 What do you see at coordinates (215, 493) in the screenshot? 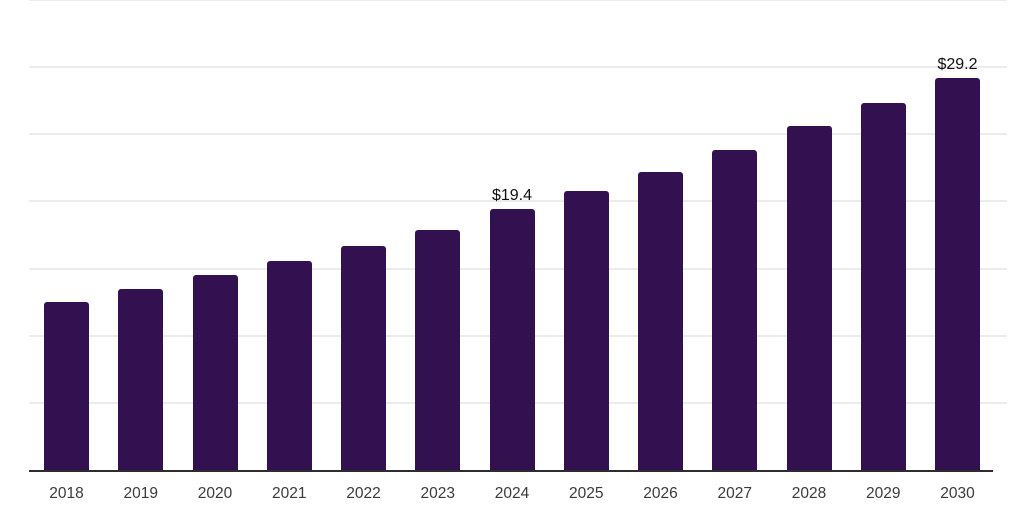
I see `x-tick-label-2020: 2020` at bounding box center [215, 493].